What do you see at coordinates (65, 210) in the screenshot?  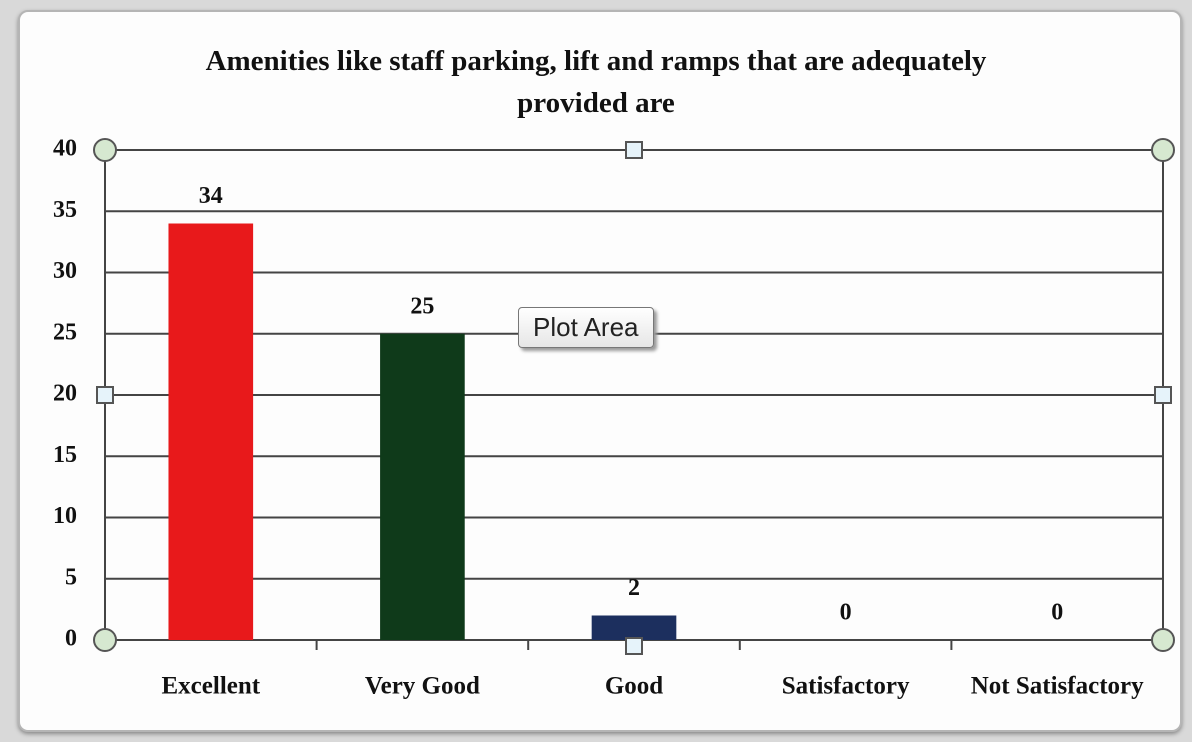 I see `y-tick-label: 35` at bounding box center [65, 210].